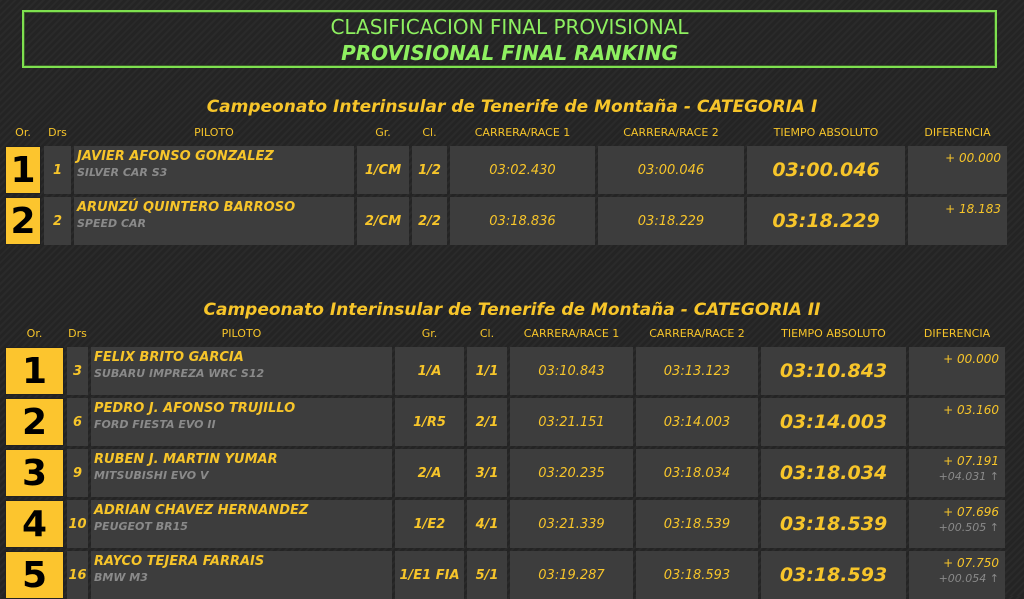 Image resolution: width=1024 pixels, height=599 pixels. I want to click on absolute-time-cell: 03:18.539, so click(833, 524).